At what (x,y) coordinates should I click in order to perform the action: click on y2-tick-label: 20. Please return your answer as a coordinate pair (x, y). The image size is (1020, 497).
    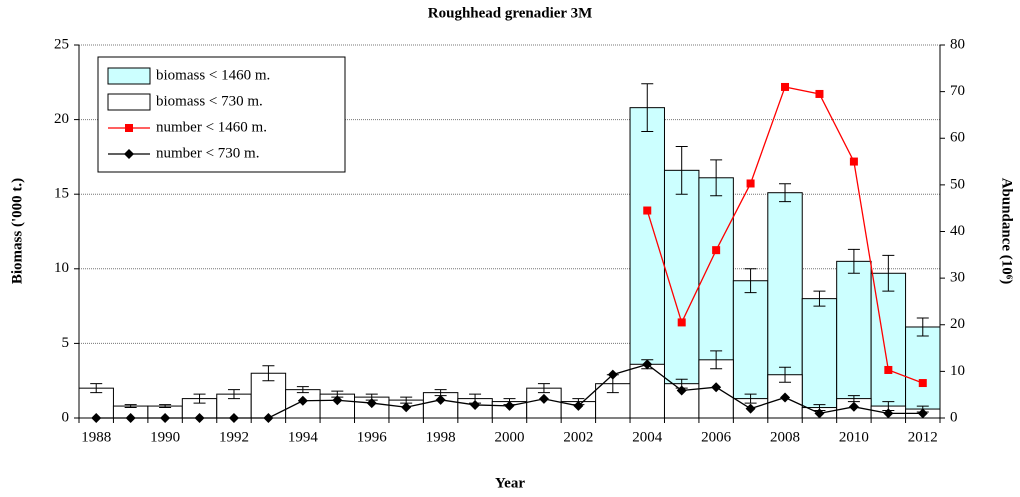
    Looking at the image, I should click on (957, 324).